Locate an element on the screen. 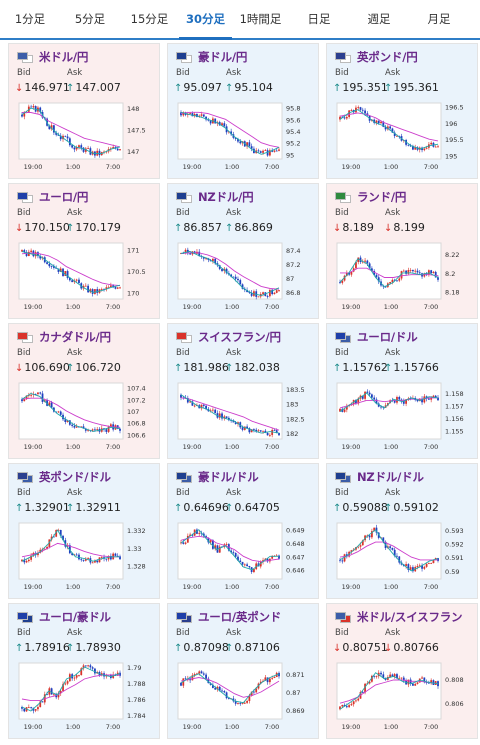 Image resolution: width=480 pixels, height=745 pixels. candlestick-chart: 87.4 87.2 87 86.8 19:00 1:00 7:00 is located at coordinates (244, 278).